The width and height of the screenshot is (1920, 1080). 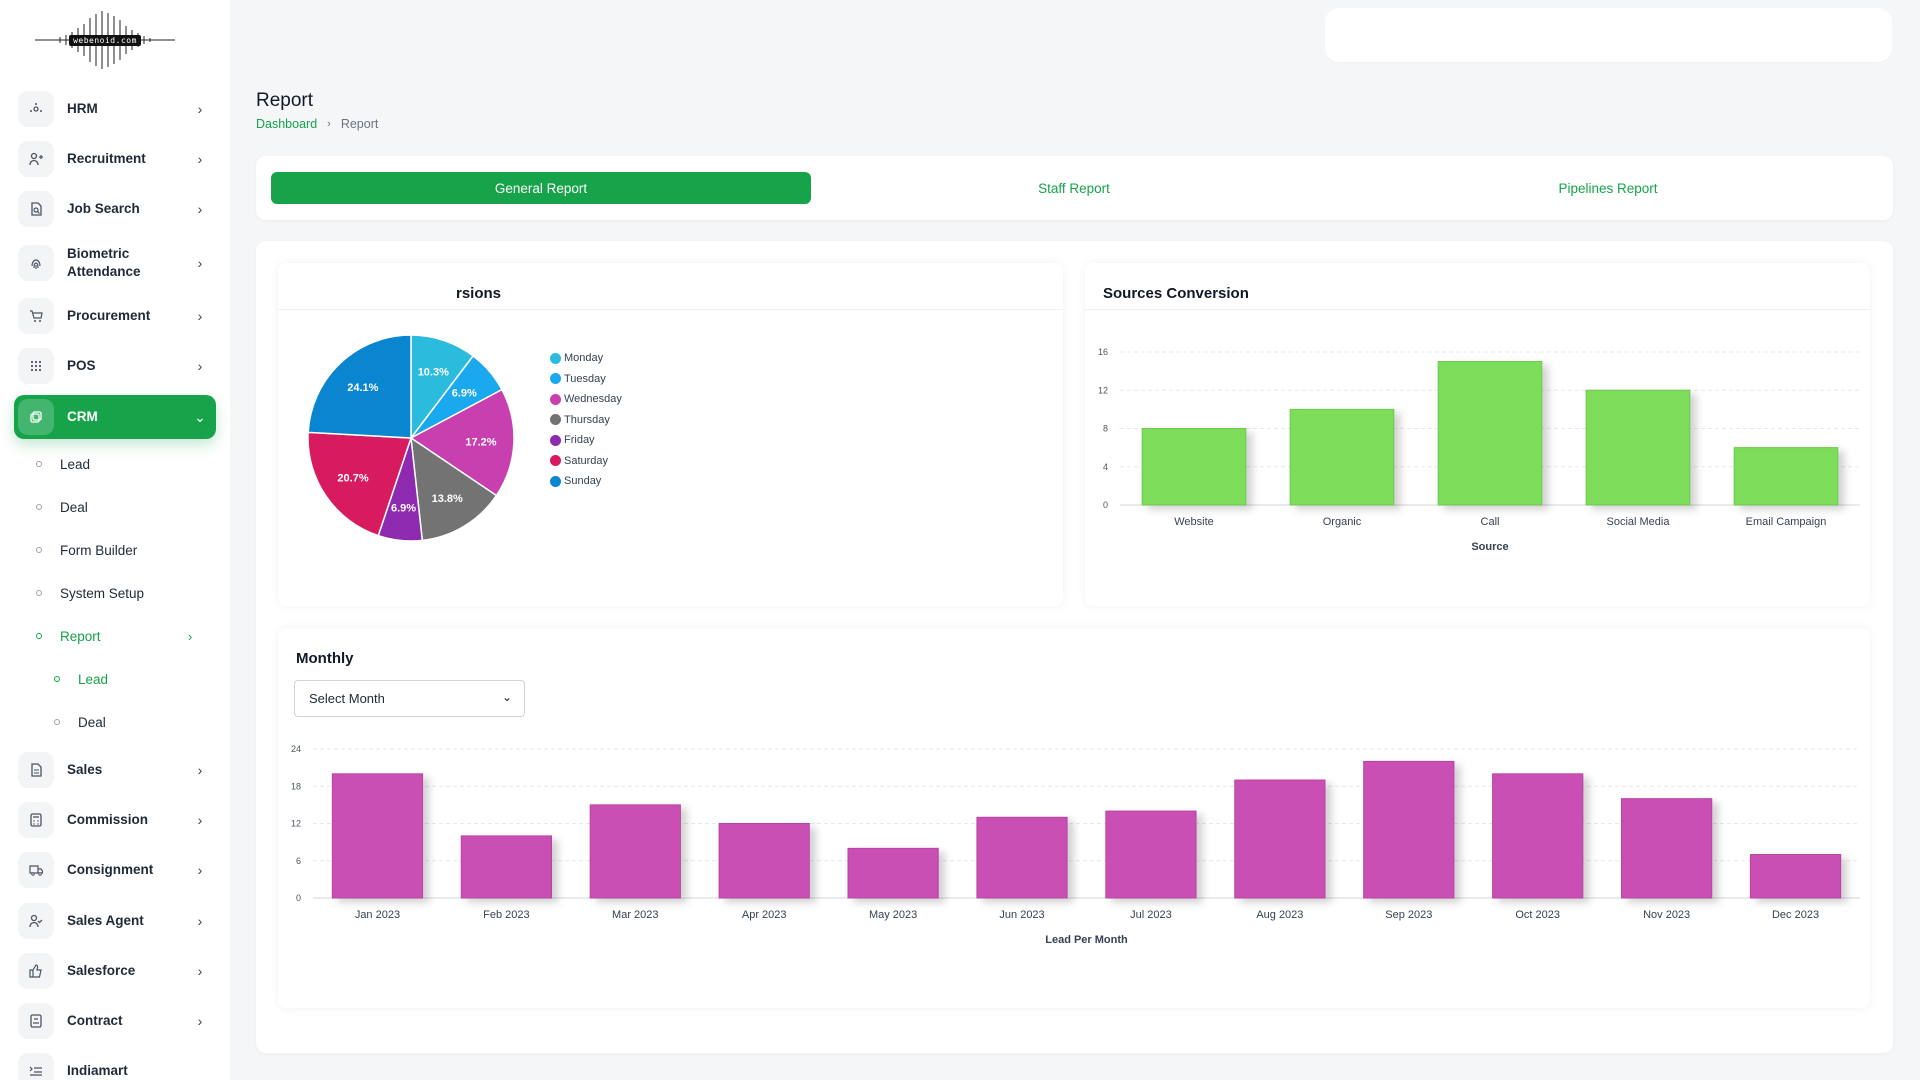 I want to click on bar-social-media, so click(x=1638, y=447).